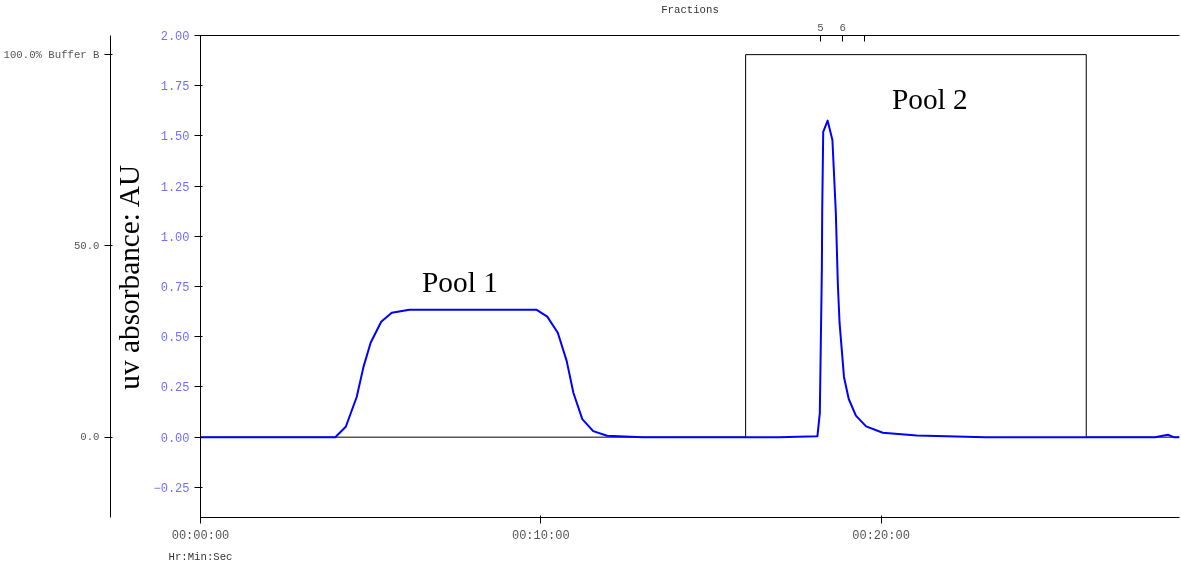 The height and width of the screenshot is (565, 1181). Describe the element at coordinates (175, 438) in the screenshot. I see `y-tick-label: 0.00` at that location.